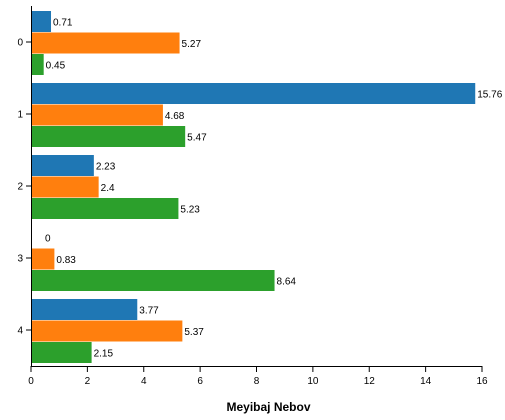 This screenshot has height=420, width=505. What do you see at coordinates (108, 136) in the screenshot?
I see `bar-cat1-series2` at bounding box center [108, 136].